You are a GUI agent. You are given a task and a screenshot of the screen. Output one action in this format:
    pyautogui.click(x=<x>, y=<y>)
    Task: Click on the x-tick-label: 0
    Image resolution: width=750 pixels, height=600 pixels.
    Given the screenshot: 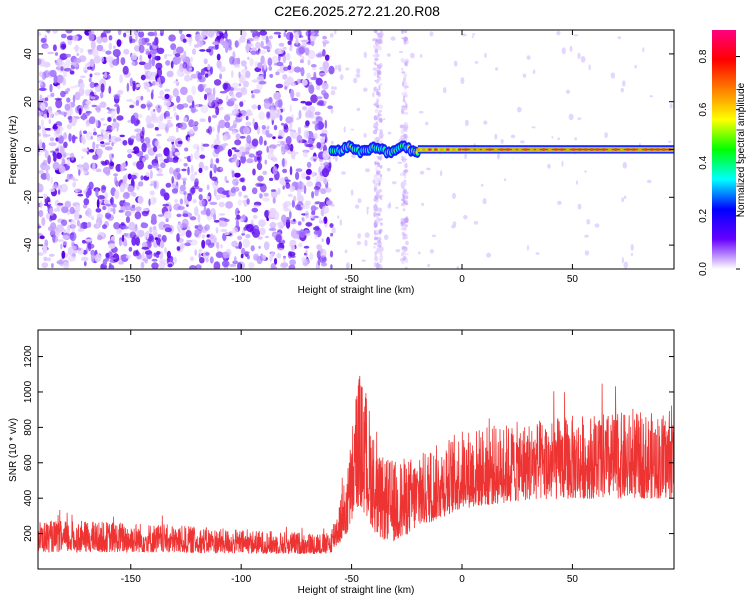 What is the action you would take?
    pyautogui.click(x=462, y=579)
    